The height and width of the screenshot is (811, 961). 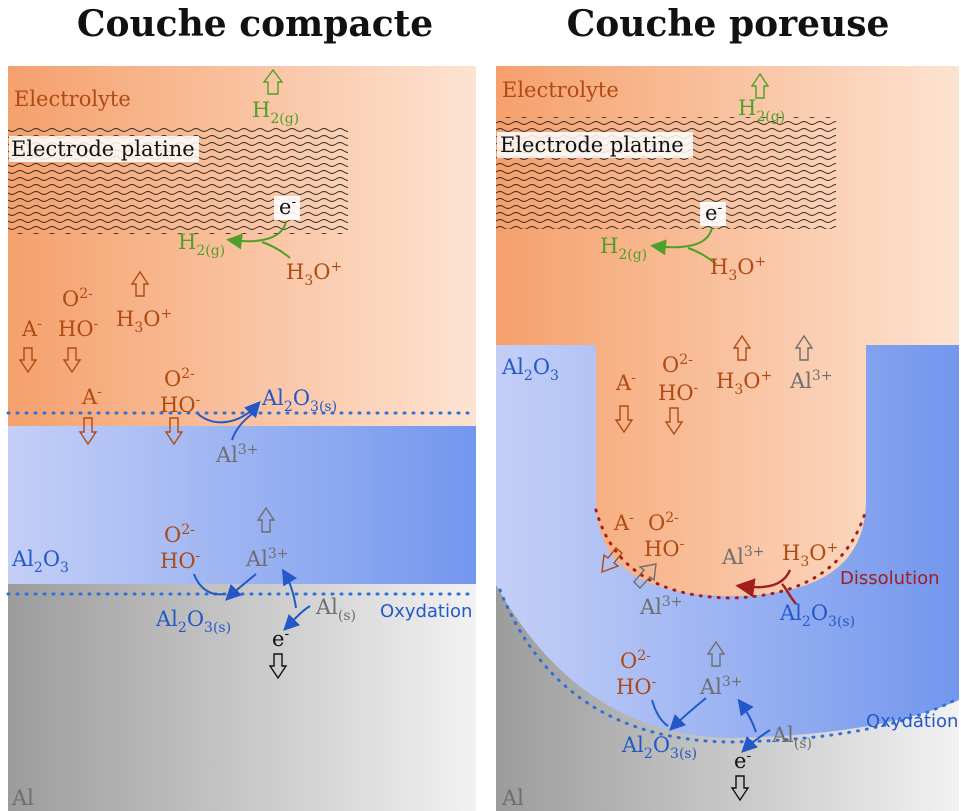 What do you see at coordinates (229, 412) in the screenshot?
I see `oxide-formation-arrow-top` at bounding box center [229, 412].